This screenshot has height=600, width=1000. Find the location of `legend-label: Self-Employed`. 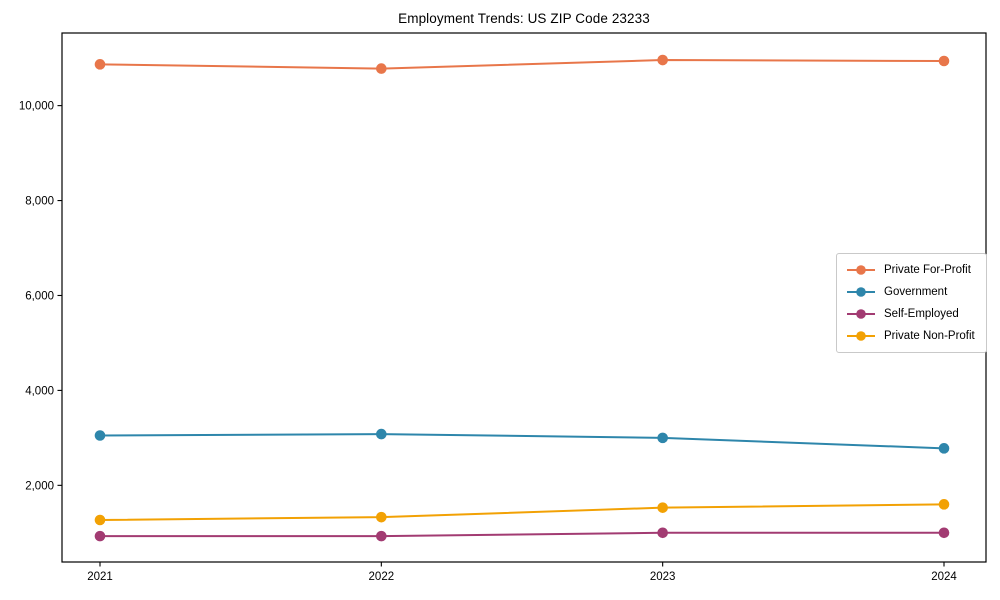

legend-label: Self-Employed is located at coordinates (921, 314).